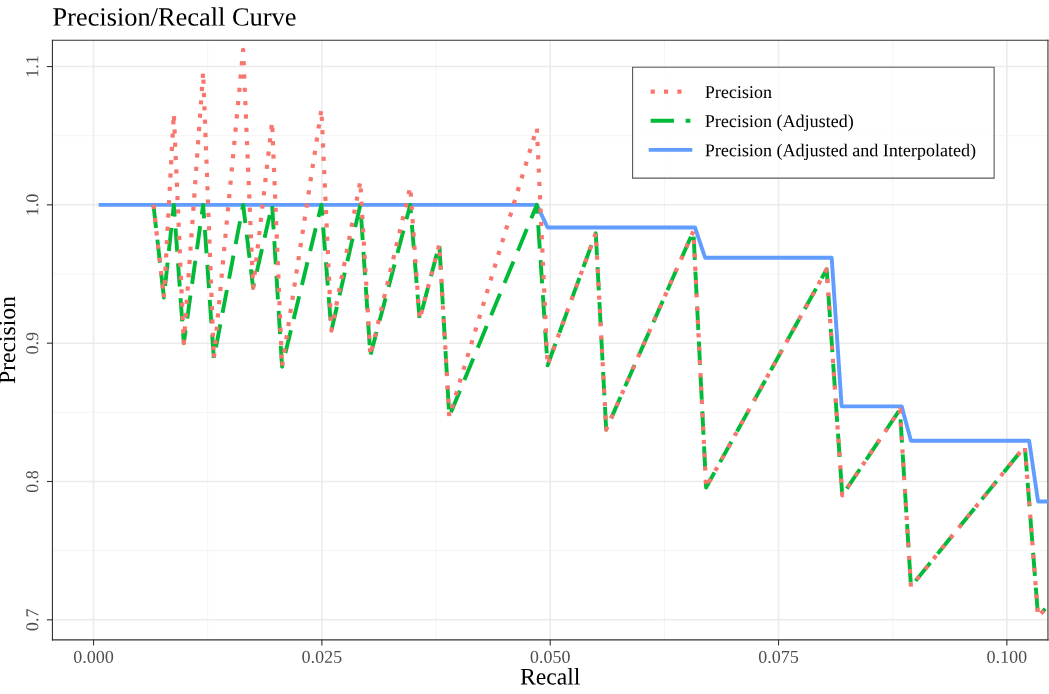 The image size is (1049, 694). I want to click on x-tick-label: 0.100, so click(1007, 657).